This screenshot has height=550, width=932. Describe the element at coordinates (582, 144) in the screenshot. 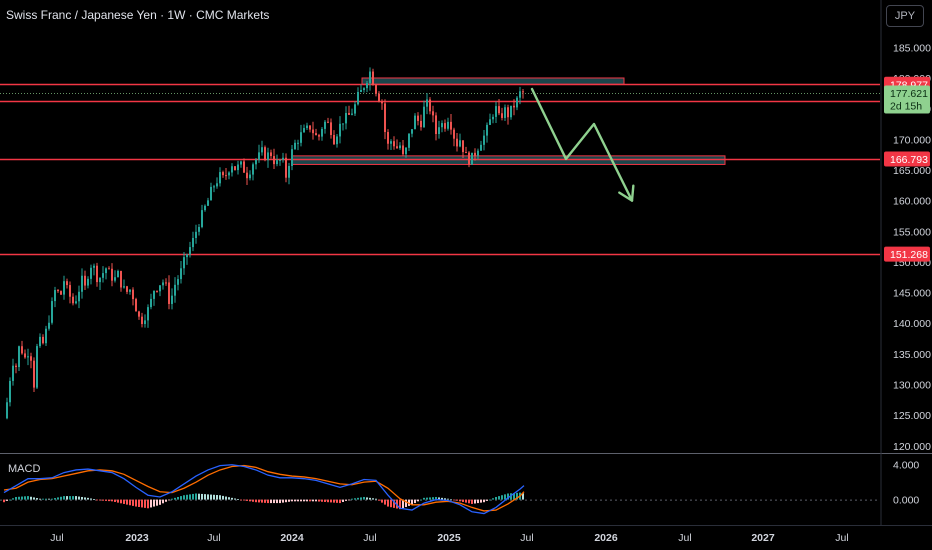

I see `projection-path` at that location.